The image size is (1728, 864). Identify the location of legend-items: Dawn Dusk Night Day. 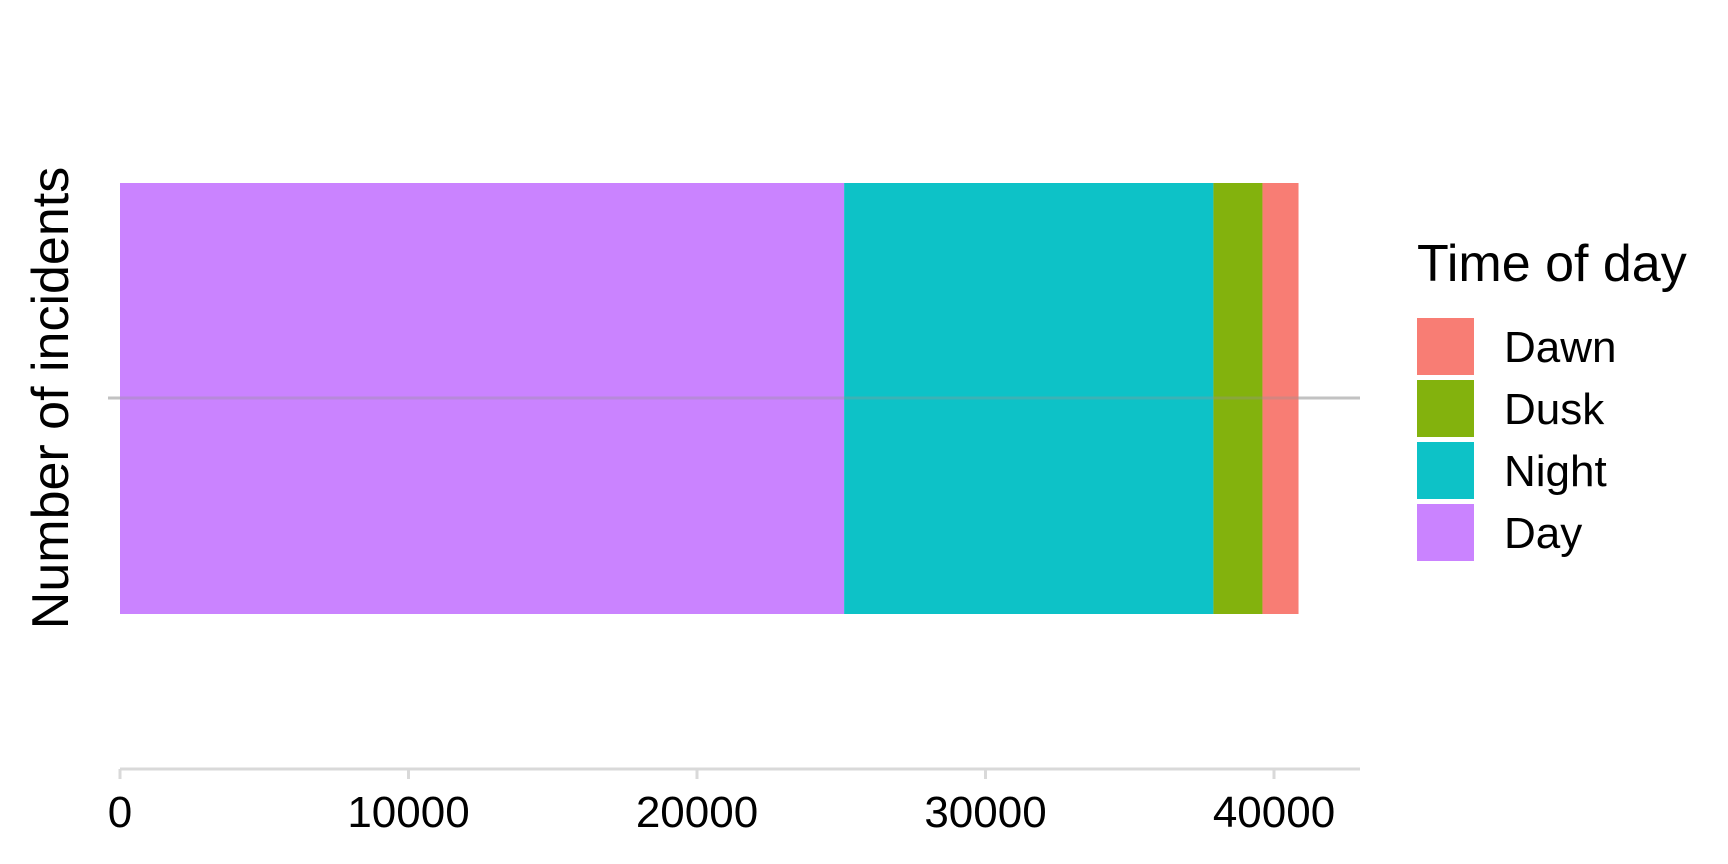
(1517, 439).